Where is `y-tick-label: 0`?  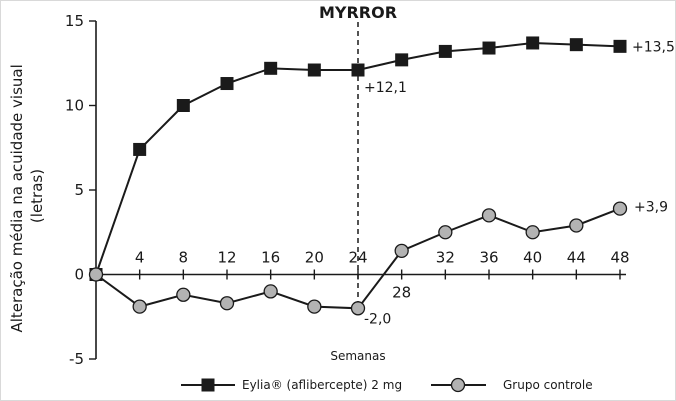
y-tick-label: 0 is located at coordinates (79, 275).